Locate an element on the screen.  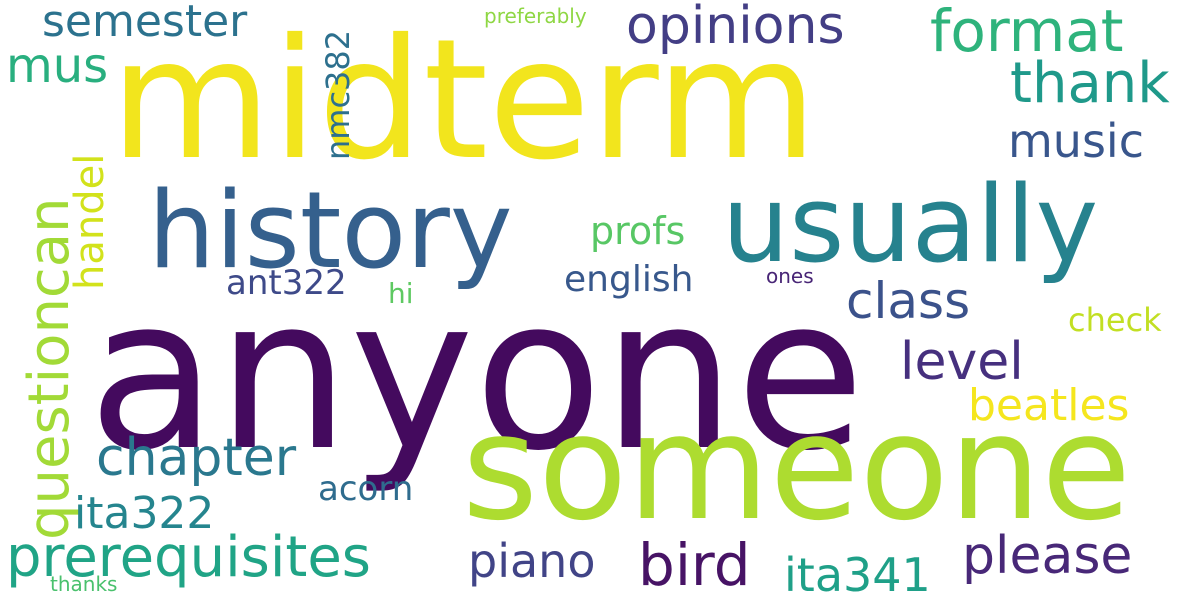
word-mus: mus is located at coordinates (57, 66).